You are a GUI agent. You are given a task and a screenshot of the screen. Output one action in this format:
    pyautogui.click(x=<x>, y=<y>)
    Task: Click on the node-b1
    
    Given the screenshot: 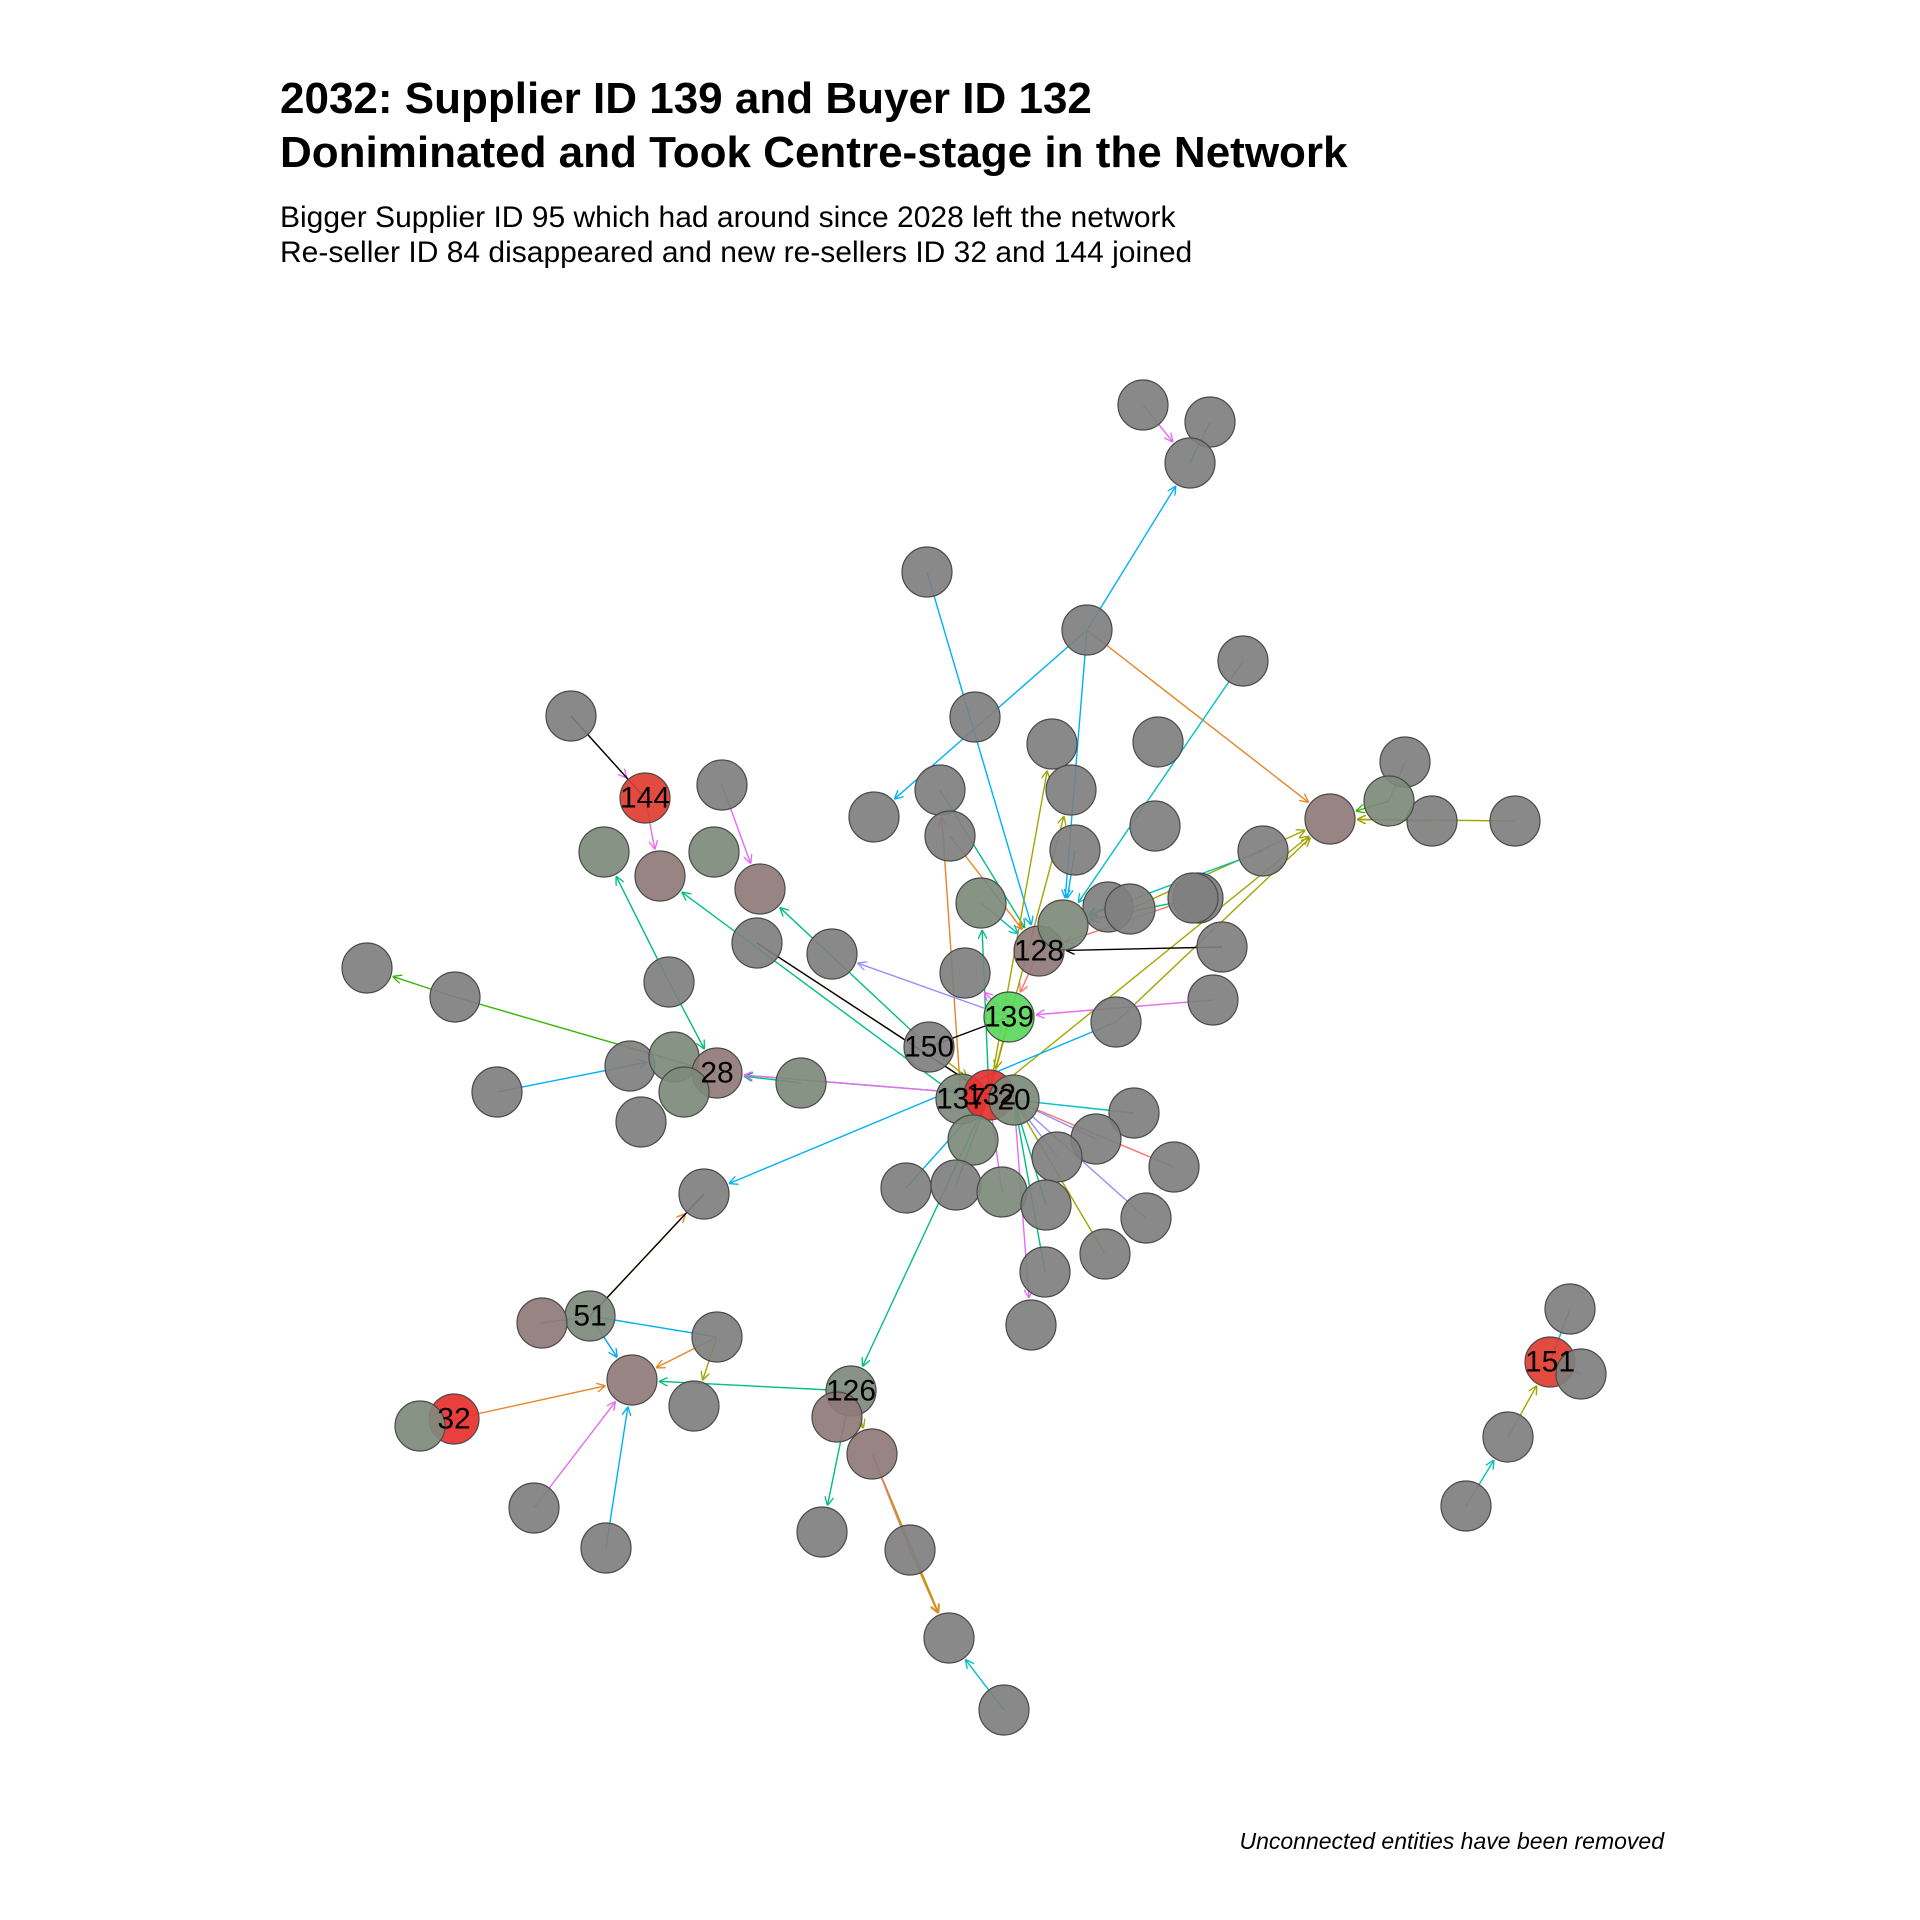 What is the action you would take?
    pyautogui.click(x=927, y=572)
    